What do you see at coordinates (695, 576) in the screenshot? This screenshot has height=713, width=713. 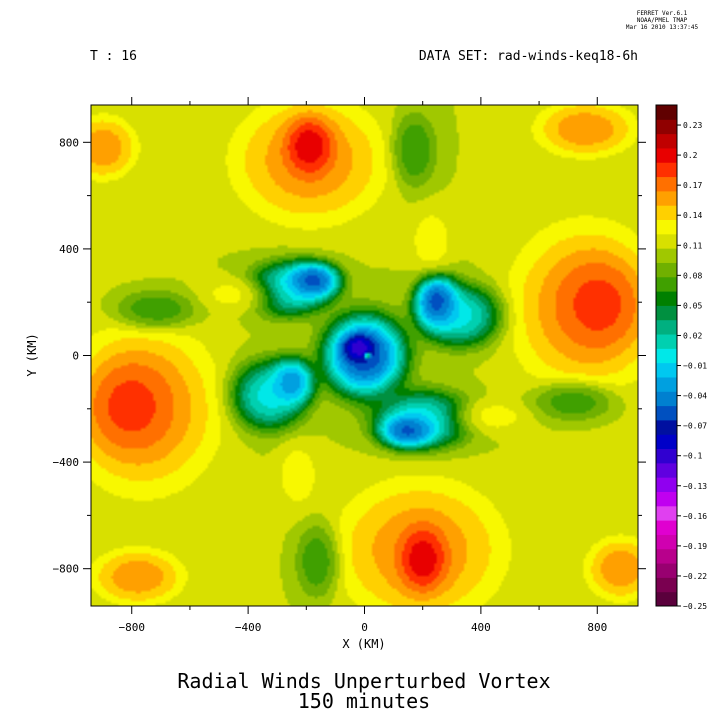 I see `colorbar-tick-label: −0.22` at bounding box center [695, 576].